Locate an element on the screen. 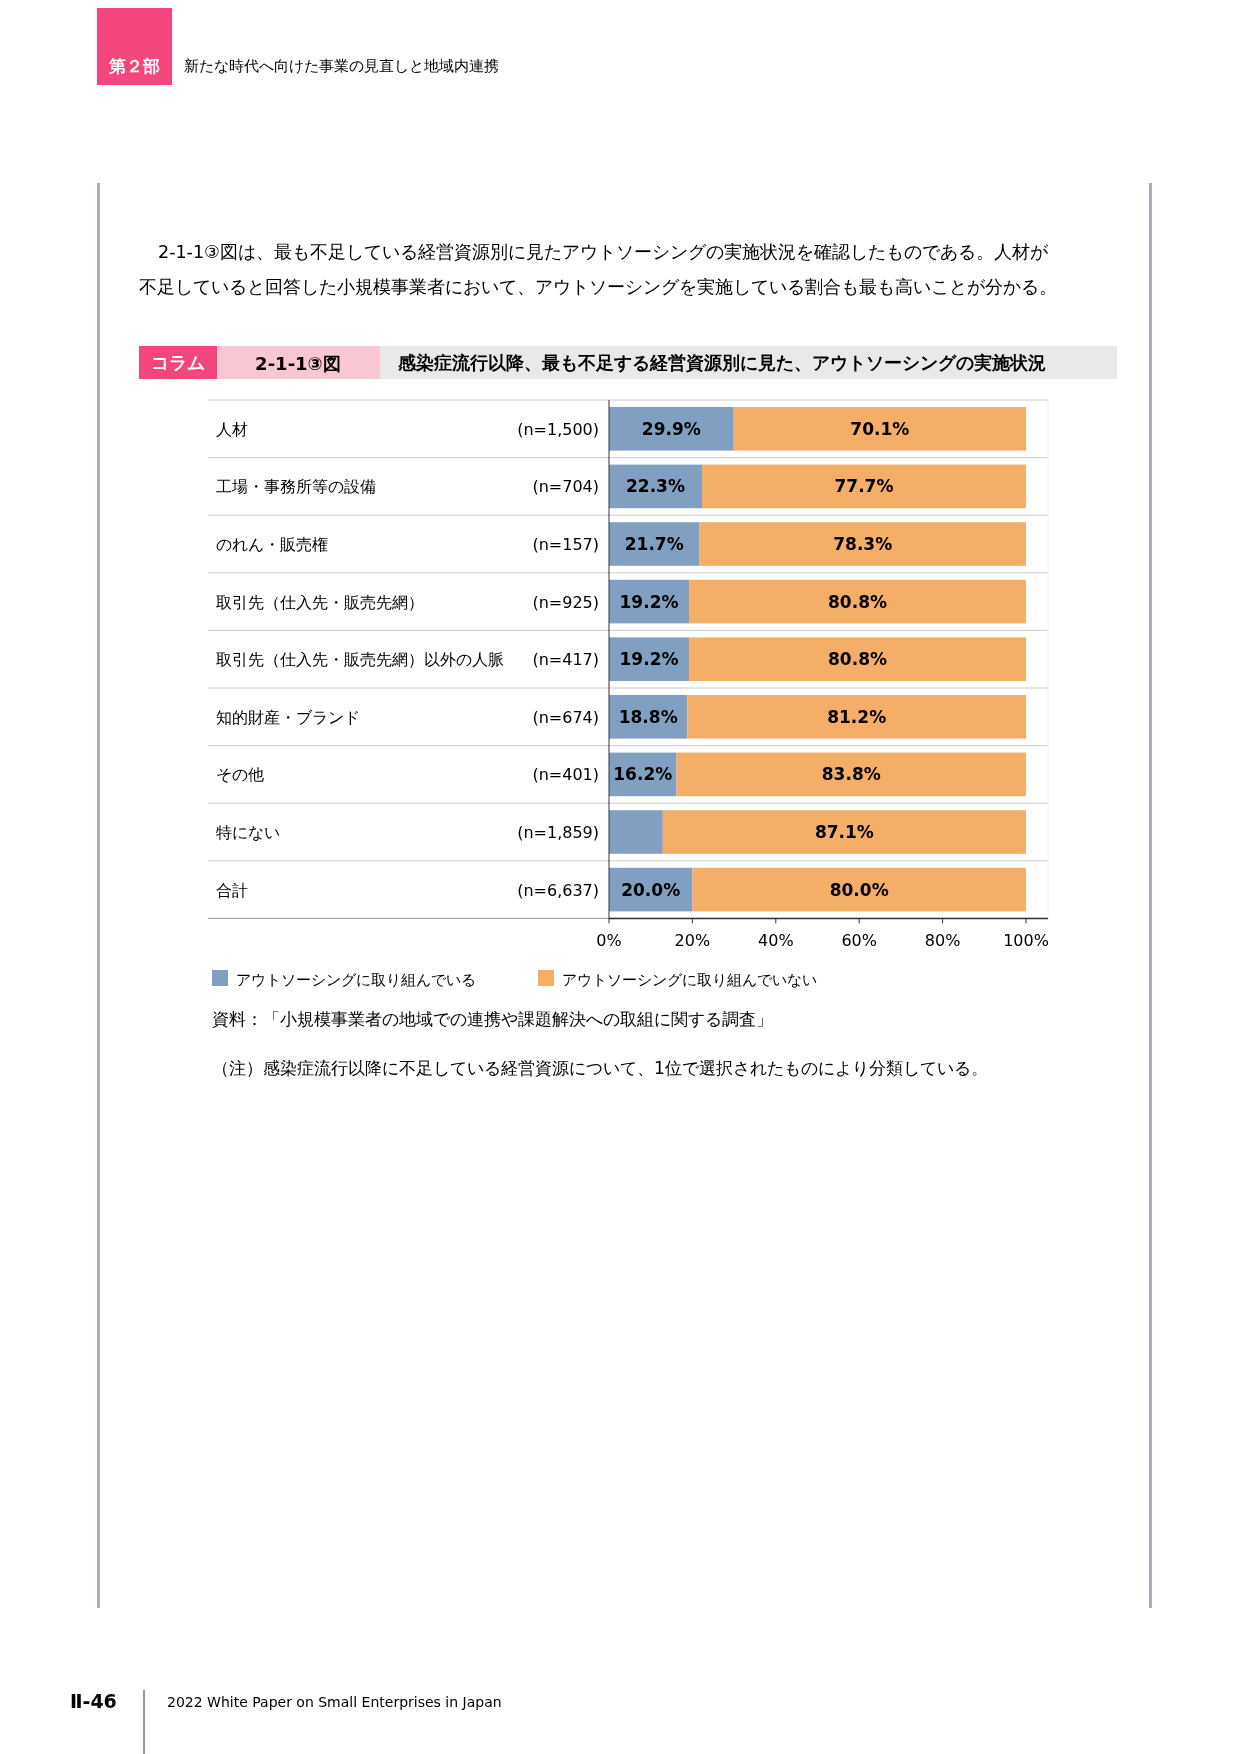  category-label: 知的財産・ブランド (n=674) is located at coordinates (407, 717).